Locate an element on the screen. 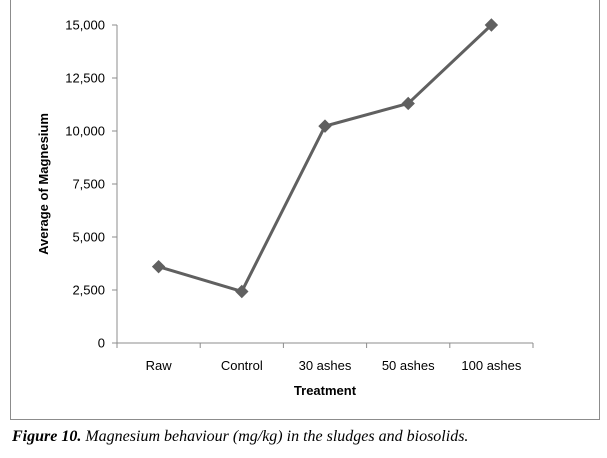  x-tick-label: Control is located at coordinates (242, 365).